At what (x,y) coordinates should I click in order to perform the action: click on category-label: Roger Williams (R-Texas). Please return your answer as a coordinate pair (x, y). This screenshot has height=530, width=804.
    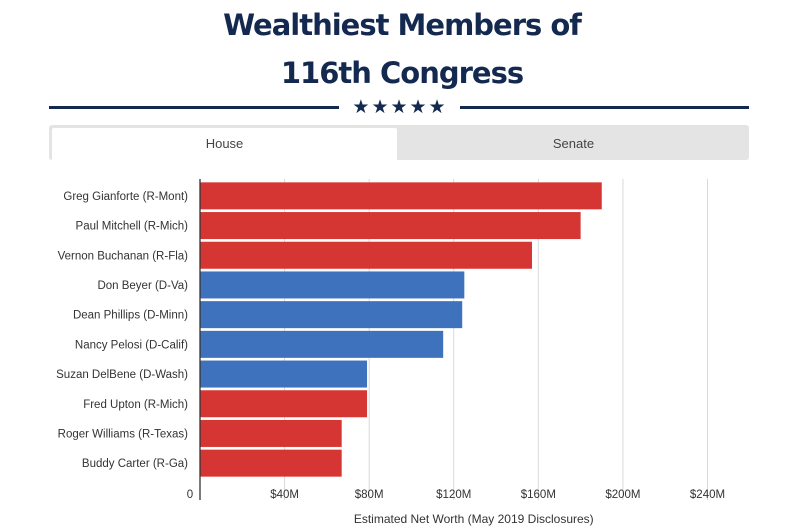
    Looking at the image, I should click on (123, 434).